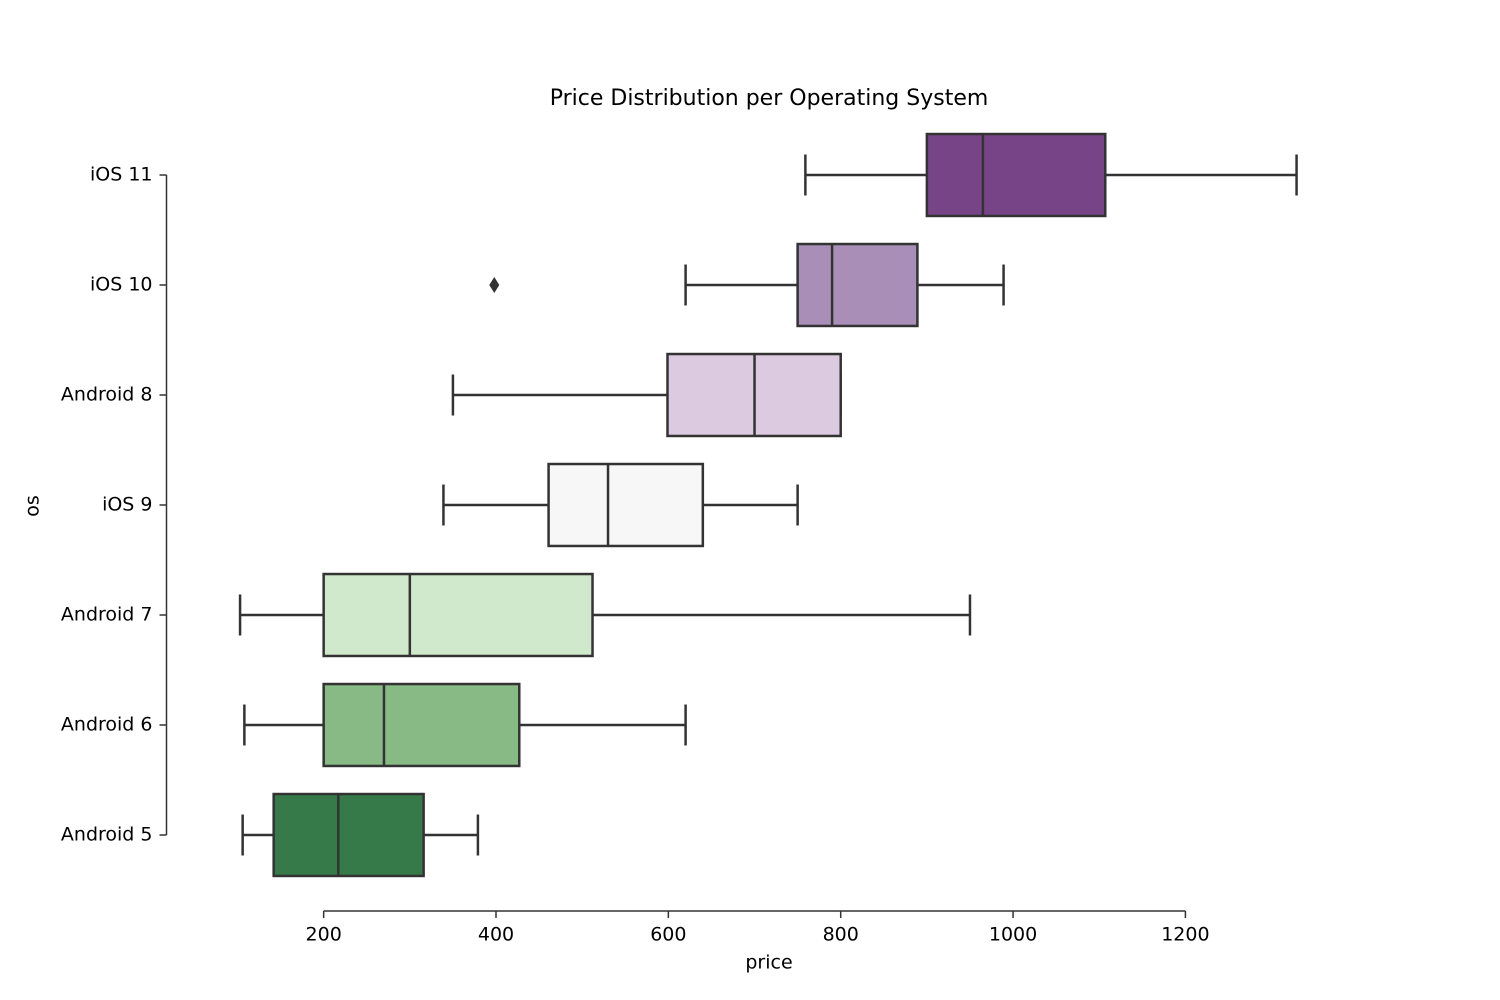 Image resolution: width=1500 pixels, height=1000 pixels. What do you see at coordinates (1013, 935) in the screenshot?
I see `x-tick-label: 1000` at bounding box center [1013, 935].